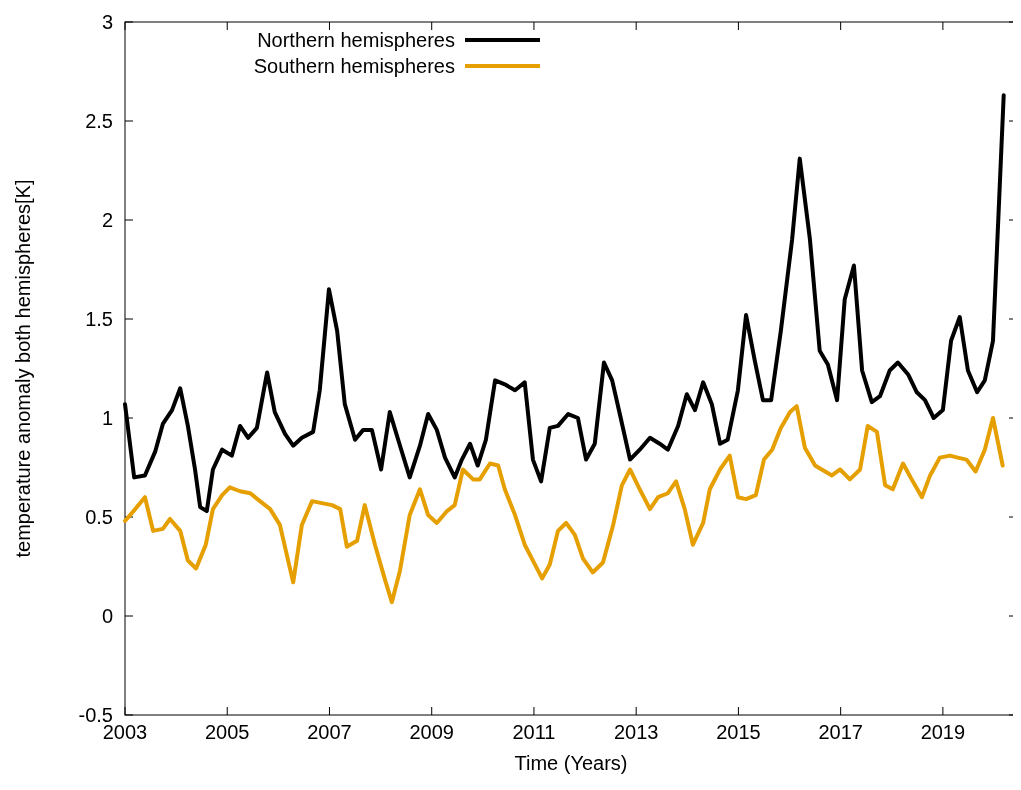 This screenshot has height=790, width=1021. Describe the element at coordinates (329, 732) in the screenshot. I see `x-tick-label: 2007` at that location.